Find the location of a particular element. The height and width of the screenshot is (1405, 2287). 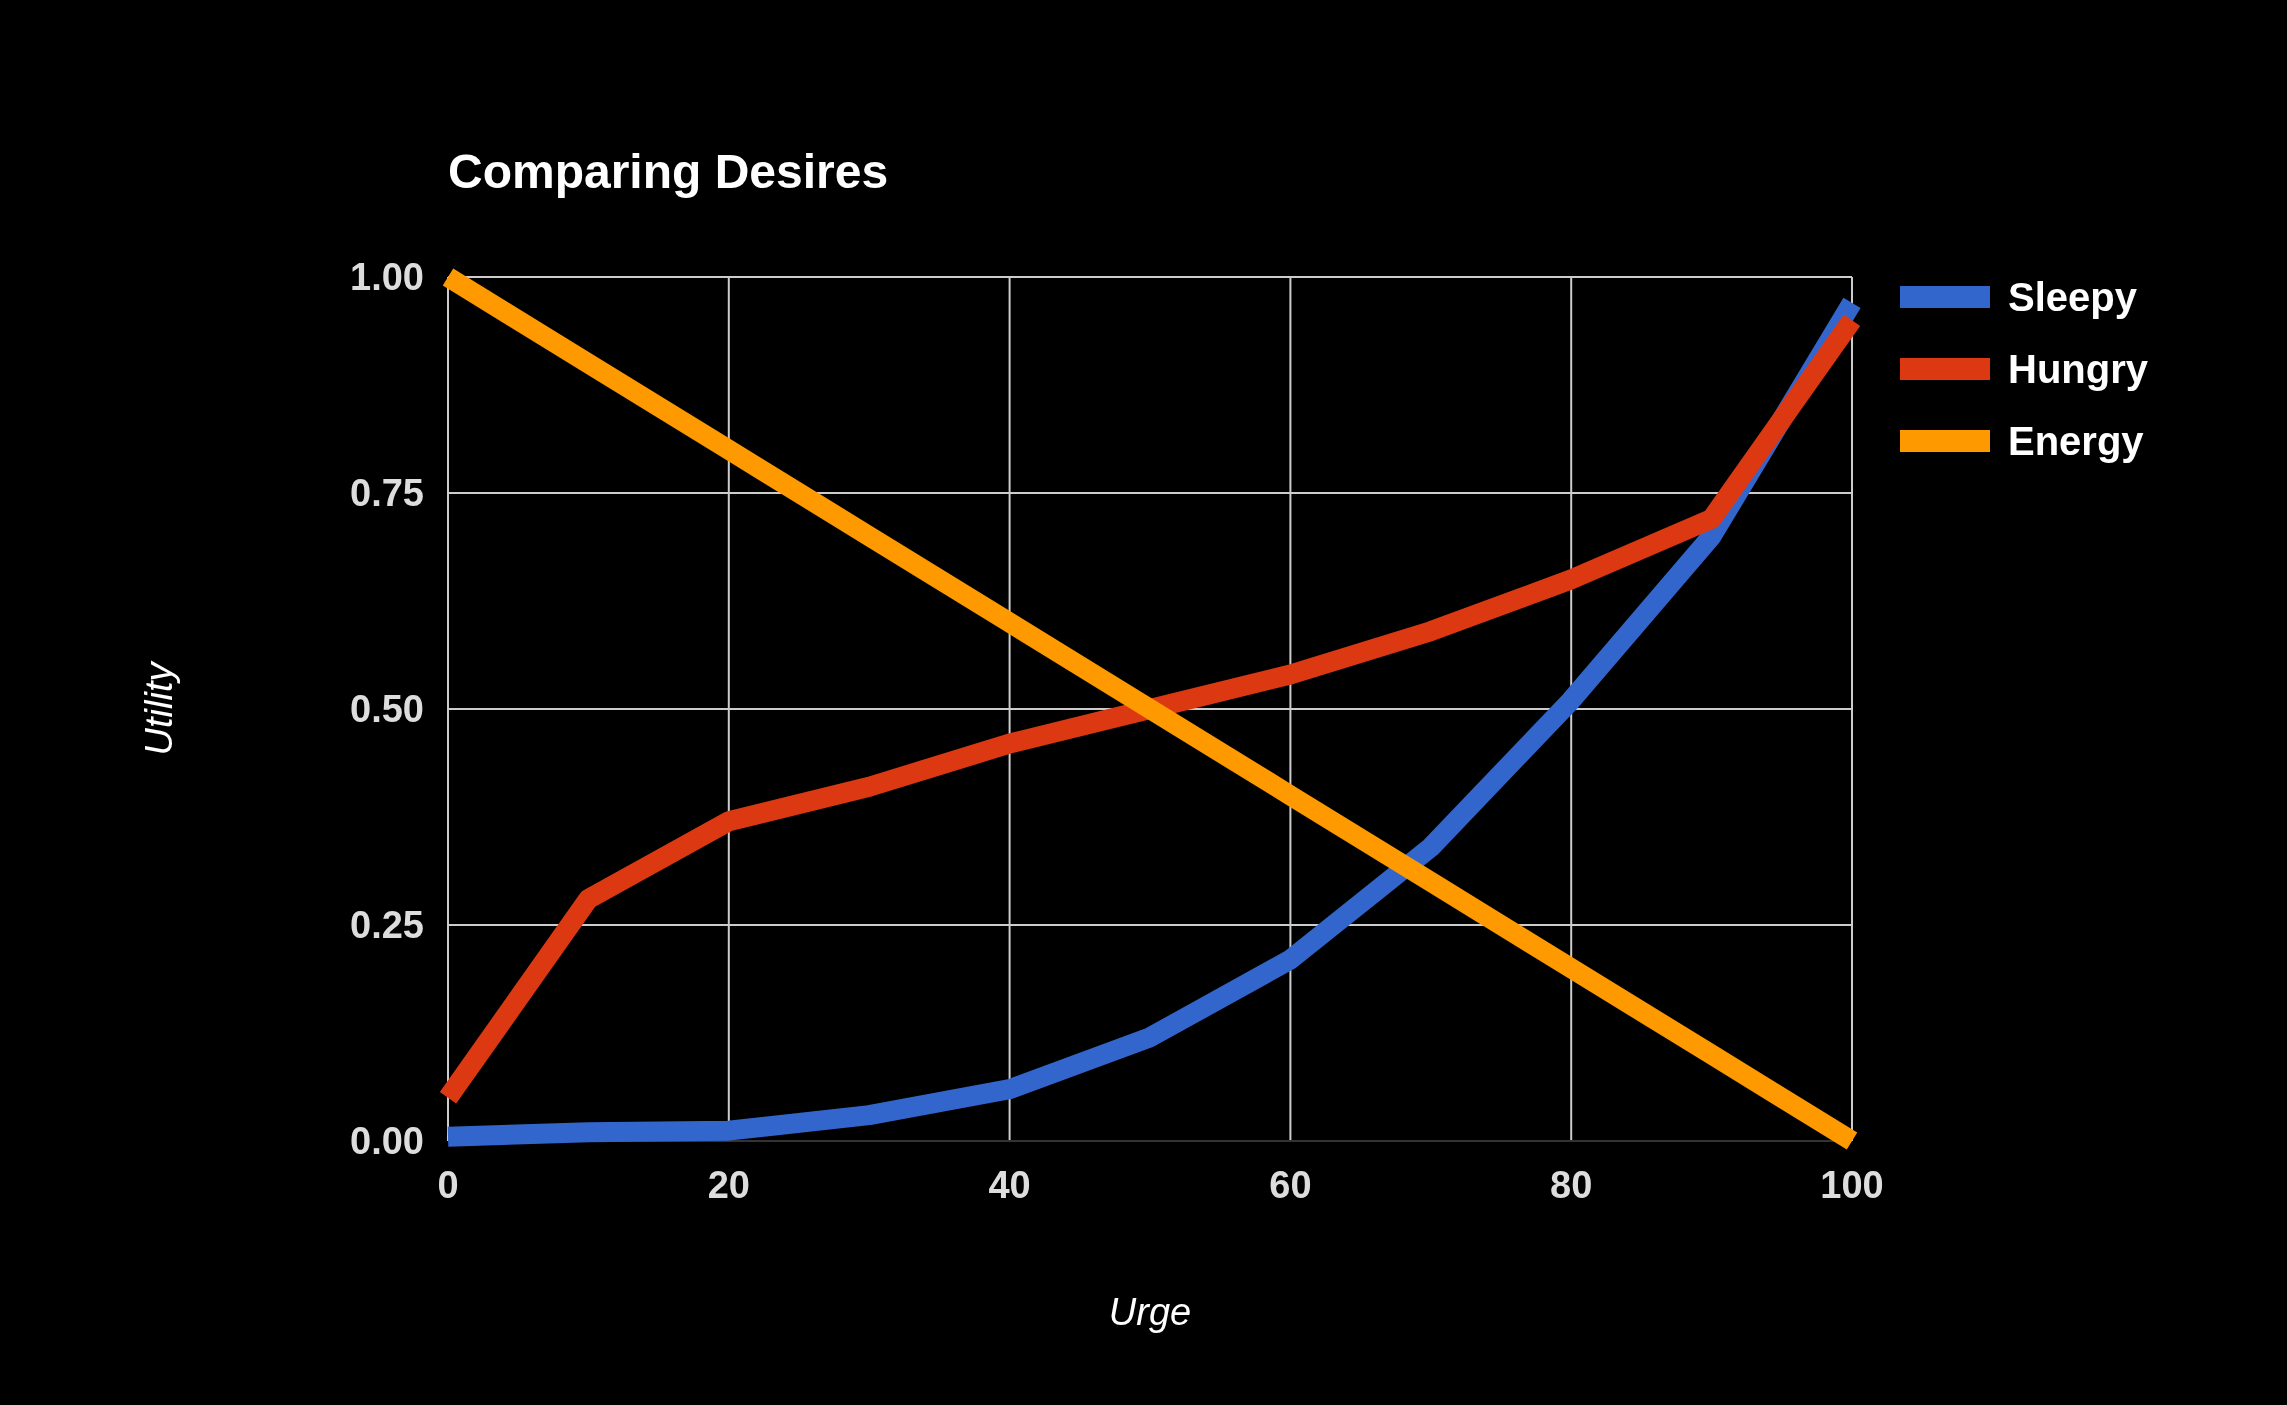

y-axis-title: Utility is located at coordinates (159, 708).